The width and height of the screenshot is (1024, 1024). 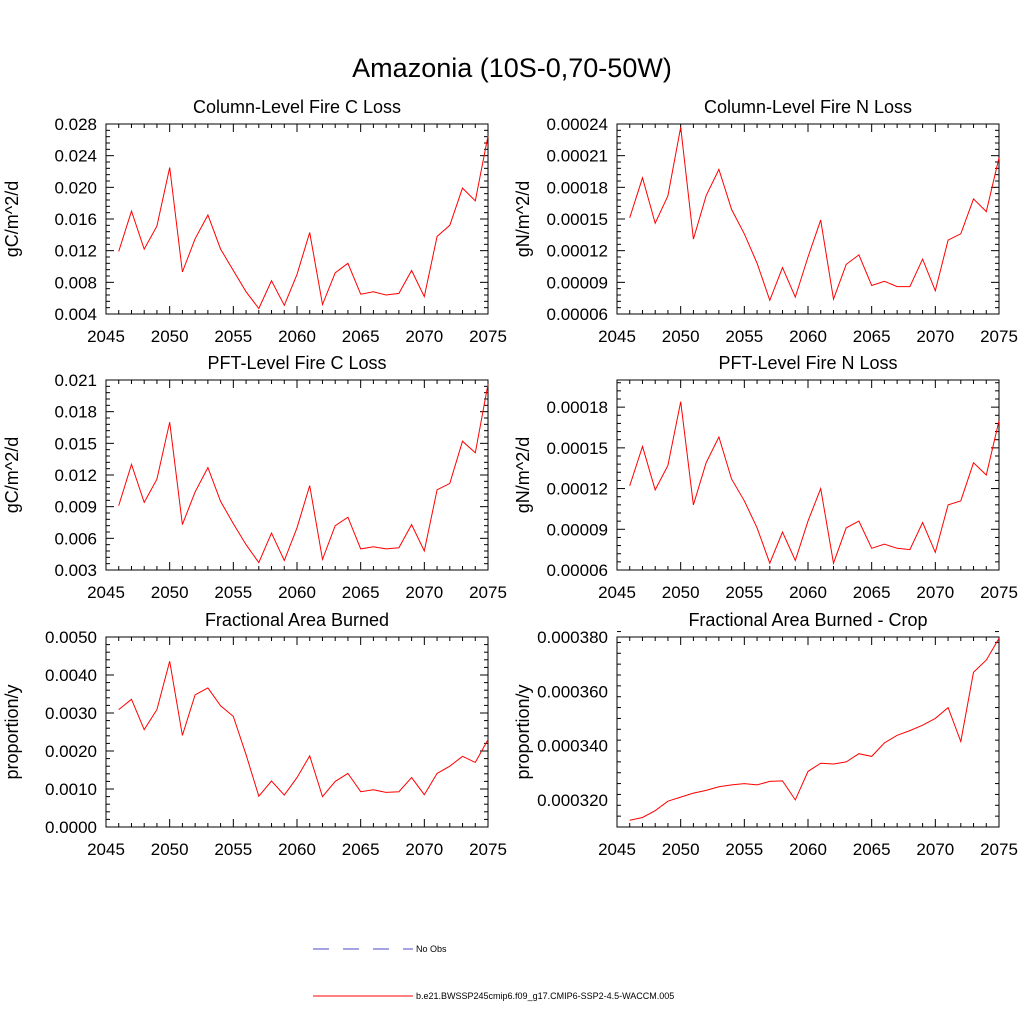 What do you see at coordinates (807, 620) in the screenshot?
I see `panel-title: Fractional Area Burned - Crop` at bounding box center [807, 620].